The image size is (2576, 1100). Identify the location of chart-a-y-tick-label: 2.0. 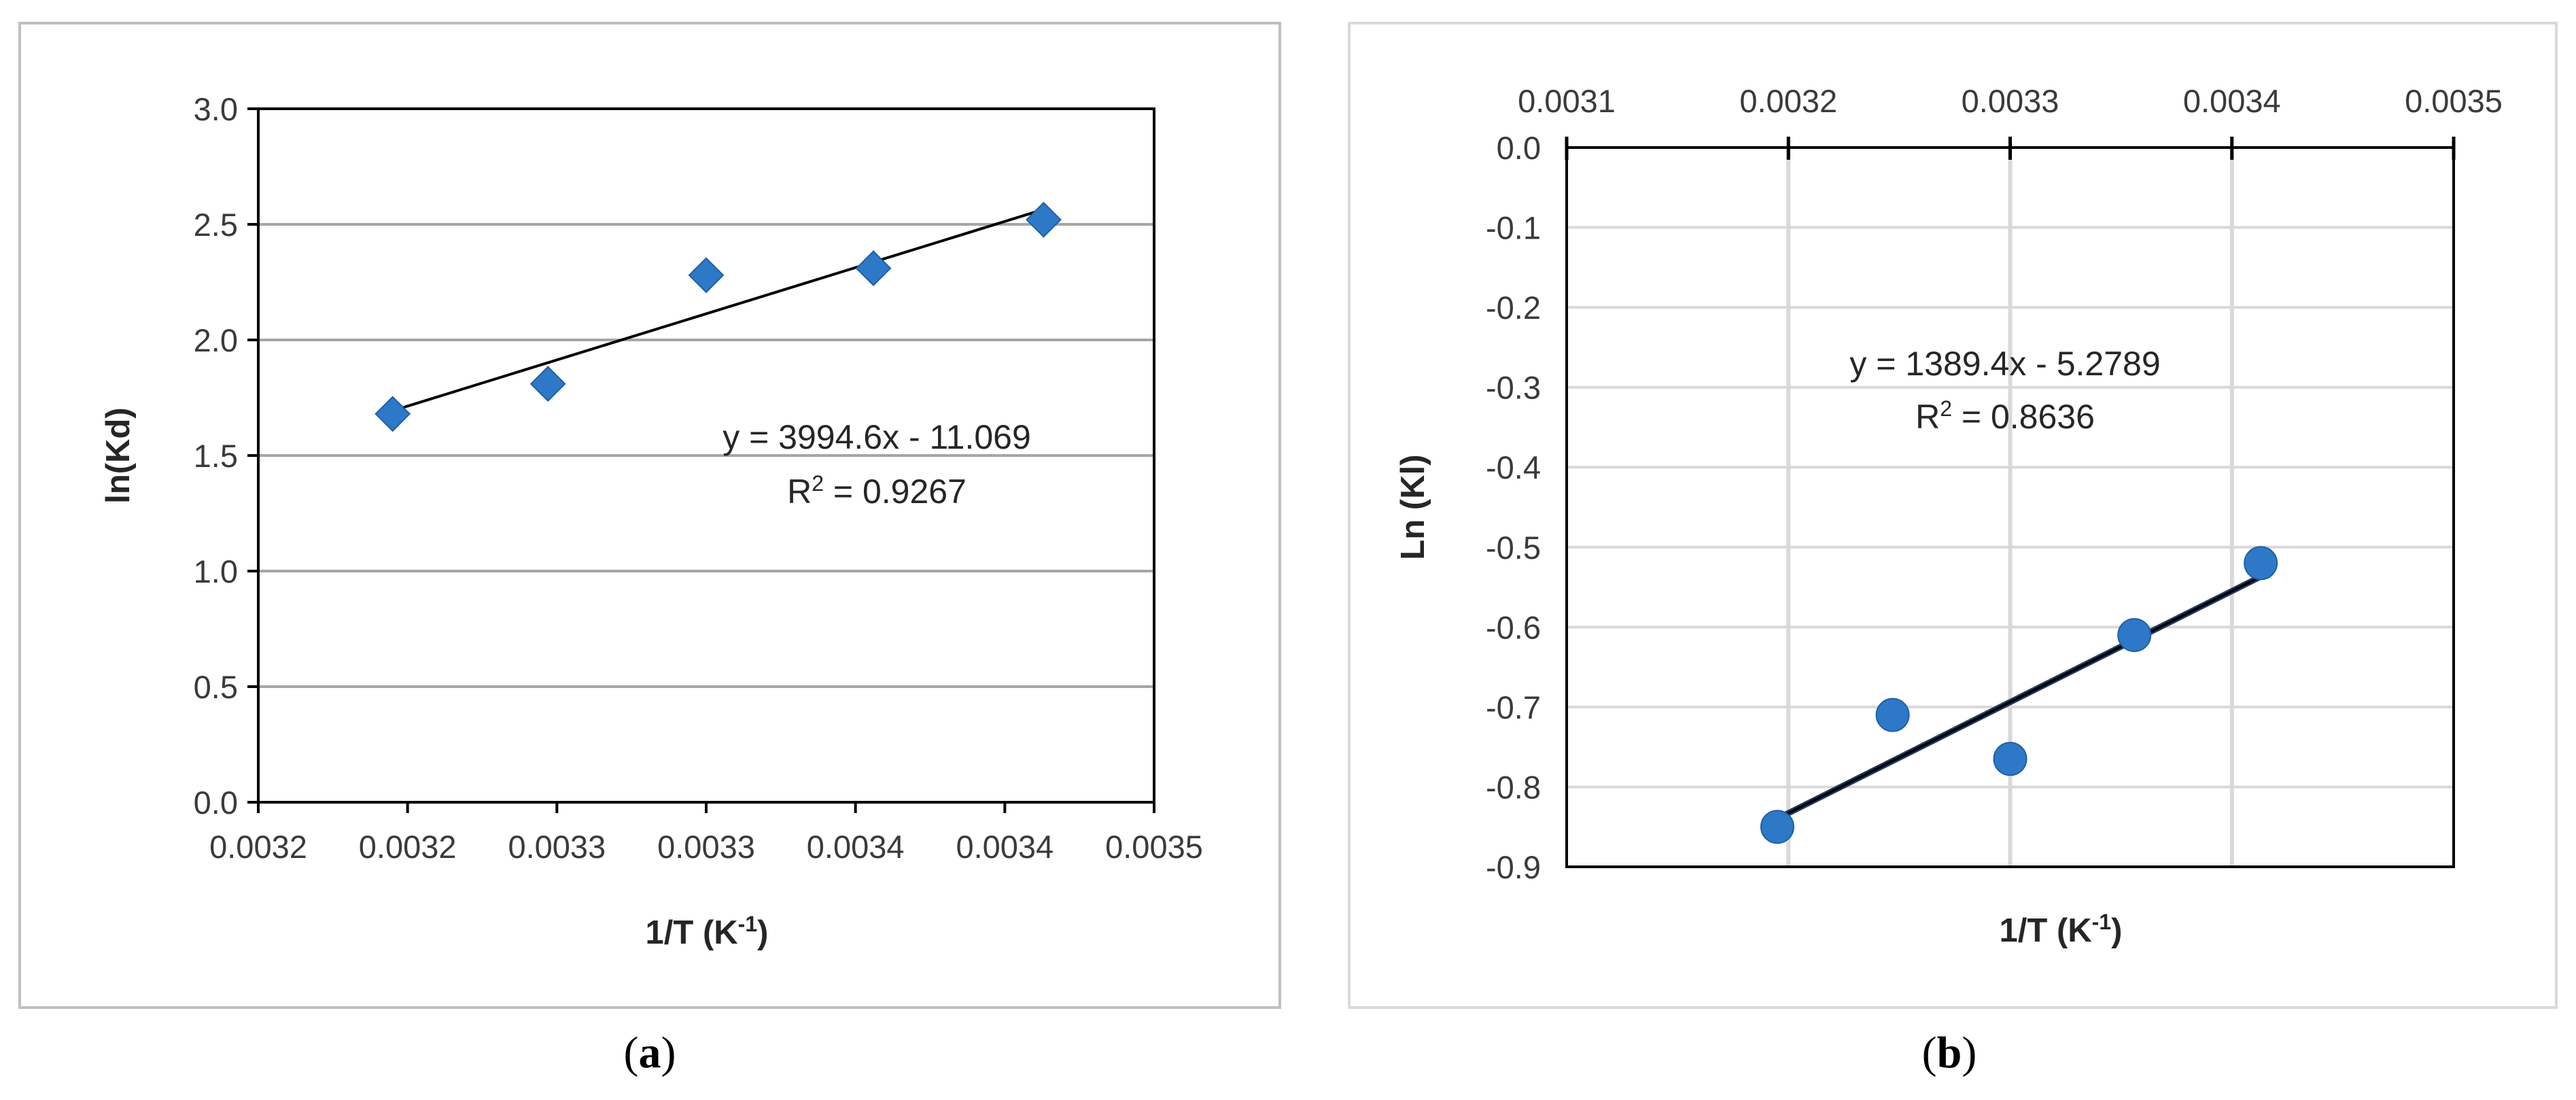
(216, 340).